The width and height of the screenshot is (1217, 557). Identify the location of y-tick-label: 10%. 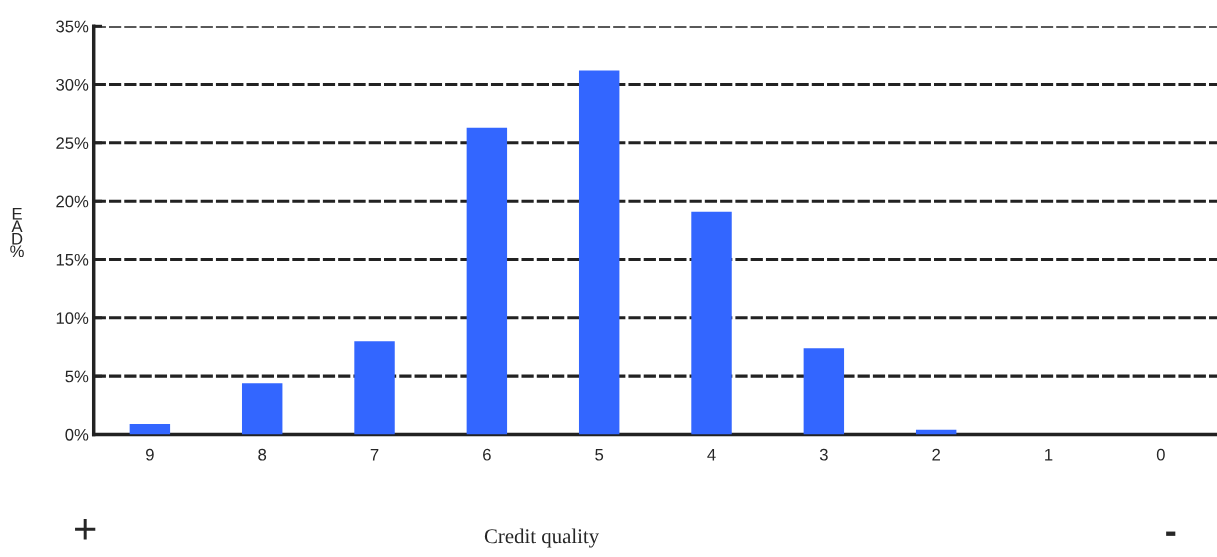
(72, 318).